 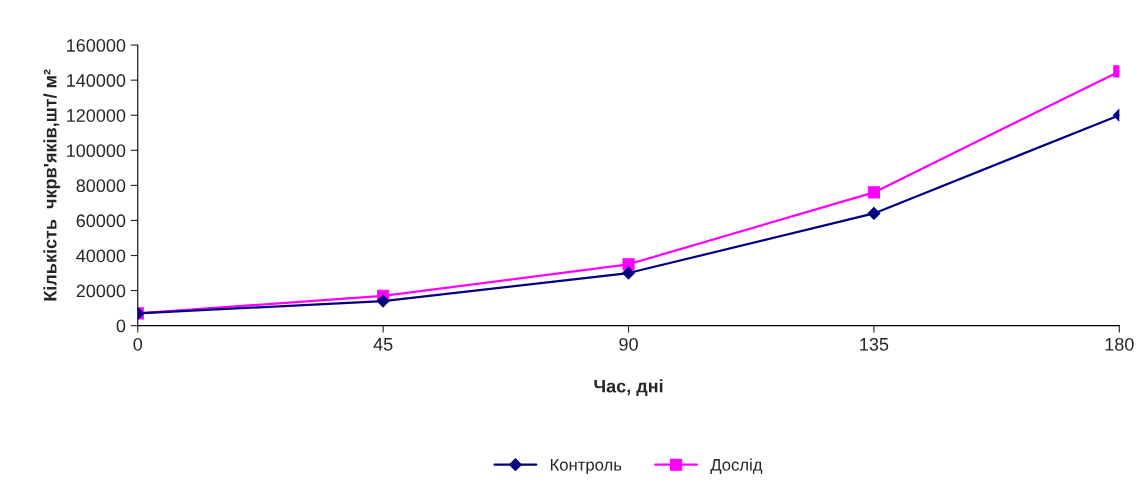 What do you see at coordinates (101, 221) in the screenshot?
I see `y-tick-label: 60000` at bounding box center [101, 221].